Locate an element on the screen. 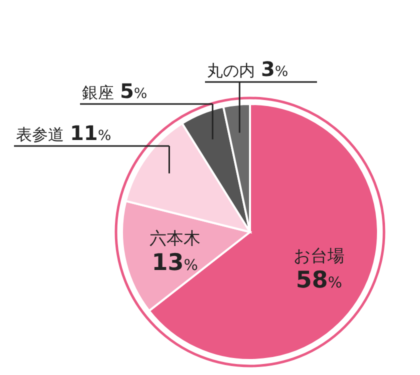  data-label: 3% is located at coordinates (274, 69).